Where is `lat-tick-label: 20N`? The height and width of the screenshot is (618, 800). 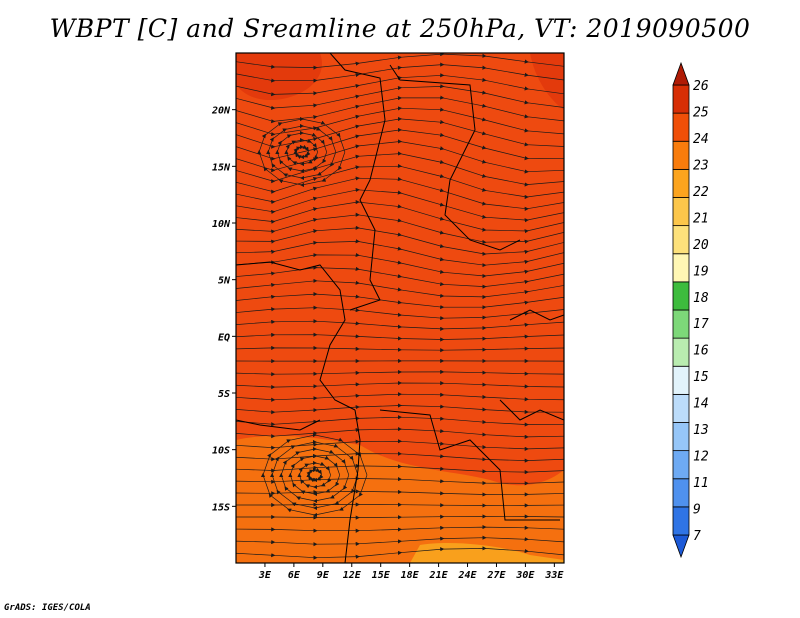
lat-tick-label: 20N is located at coordinates (221, 111).